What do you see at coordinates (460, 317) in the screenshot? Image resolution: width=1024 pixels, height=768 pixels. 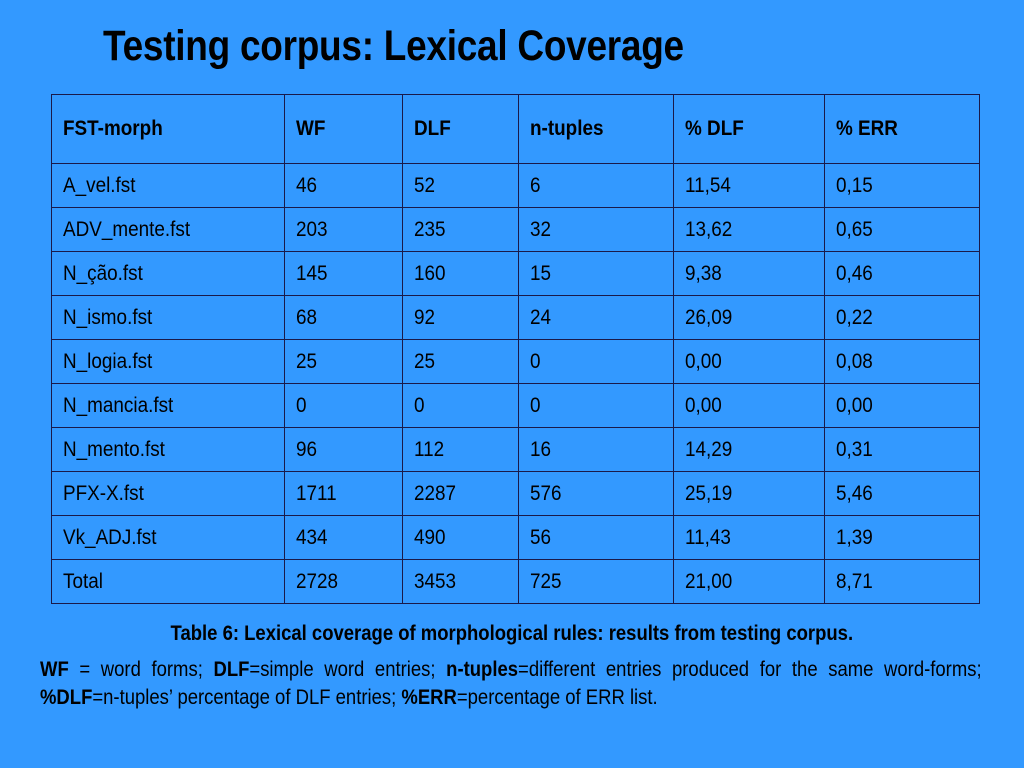 I see `table-cell: 92` at bounding box center [460, 317].